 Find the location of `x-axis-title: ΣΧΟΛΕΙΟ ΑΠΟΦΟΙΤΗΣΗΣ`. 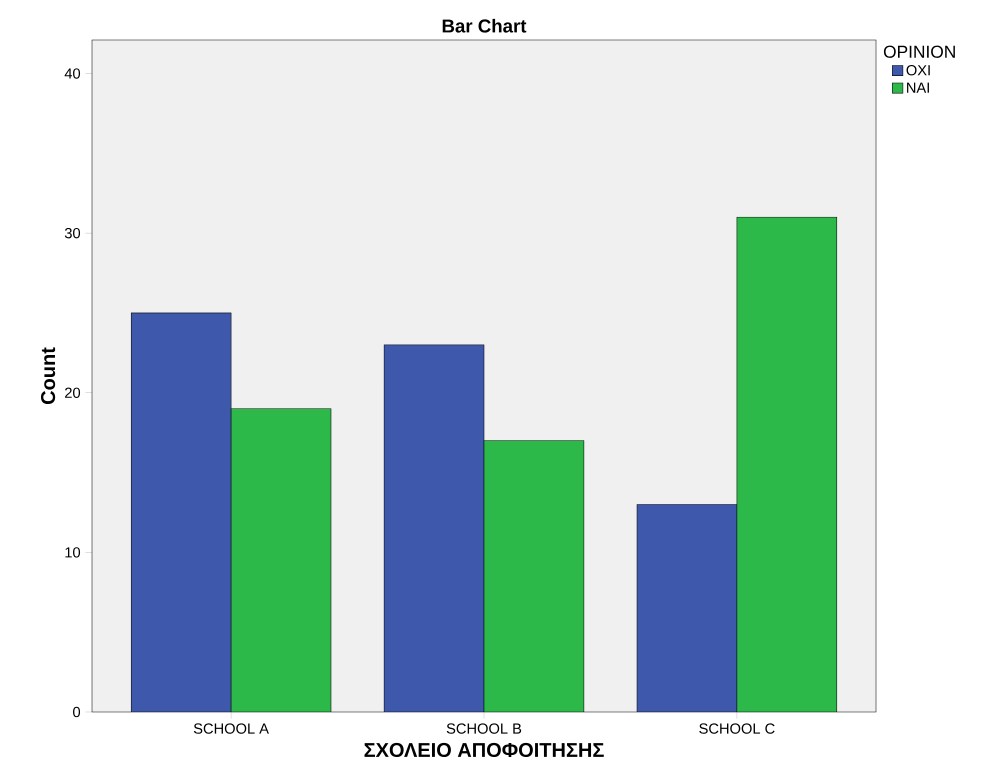

x-axis-title: ΣΧΟΛΕΙΟ ΑΠΟΦΟΙΤΗΣΗΣ is located at coordinates (484, 750).